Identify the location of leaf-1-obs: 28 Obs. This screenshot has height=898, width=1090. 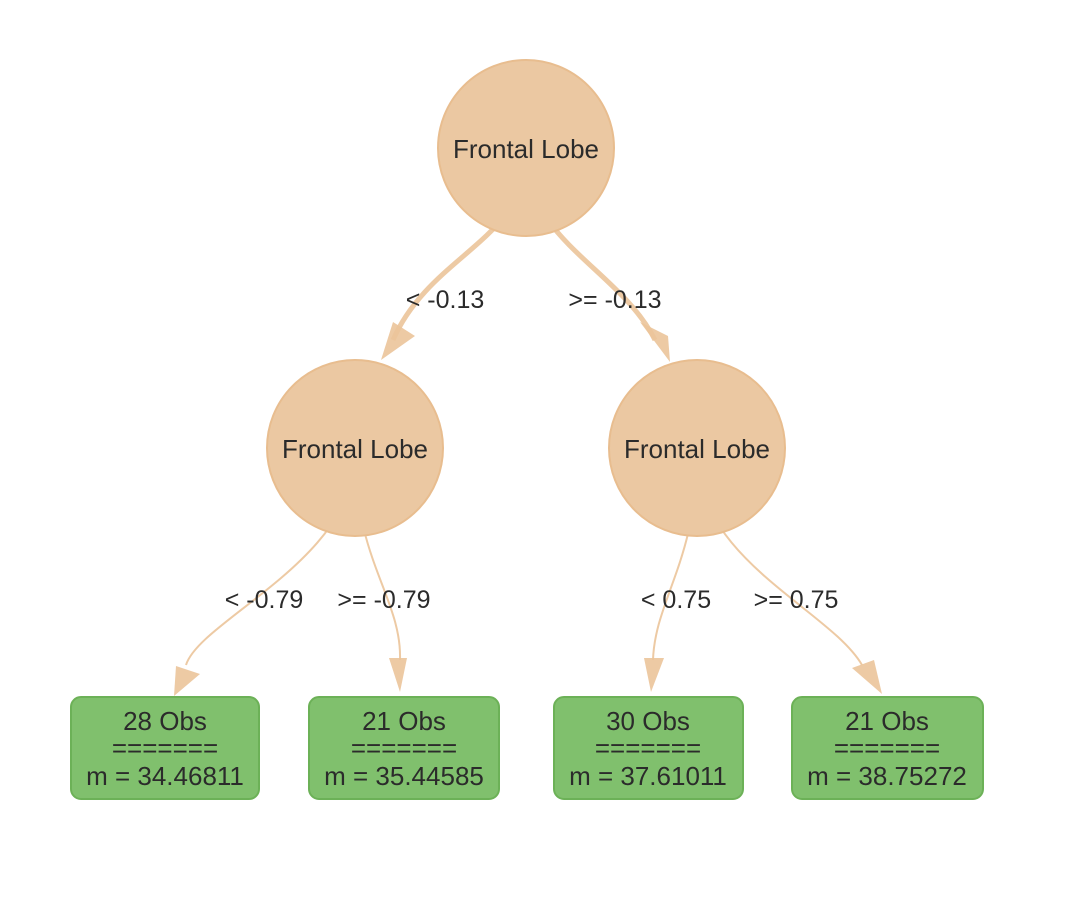
(165, 721).